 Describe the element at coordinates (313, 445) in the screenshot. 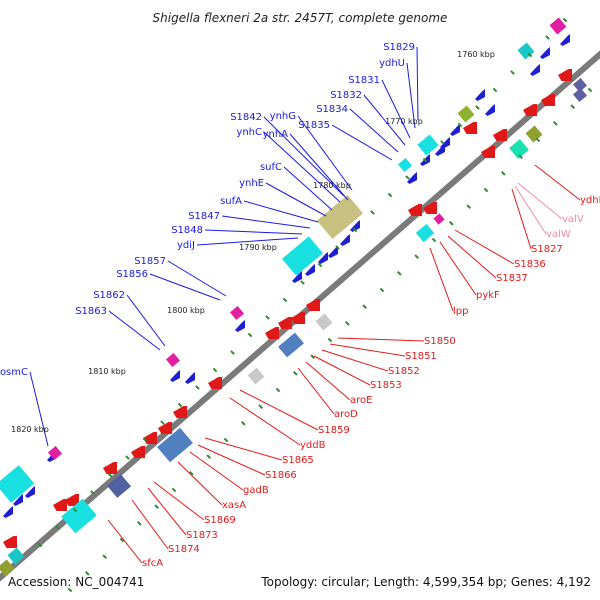

I see `reverse-gene-label: yddB` at that location.